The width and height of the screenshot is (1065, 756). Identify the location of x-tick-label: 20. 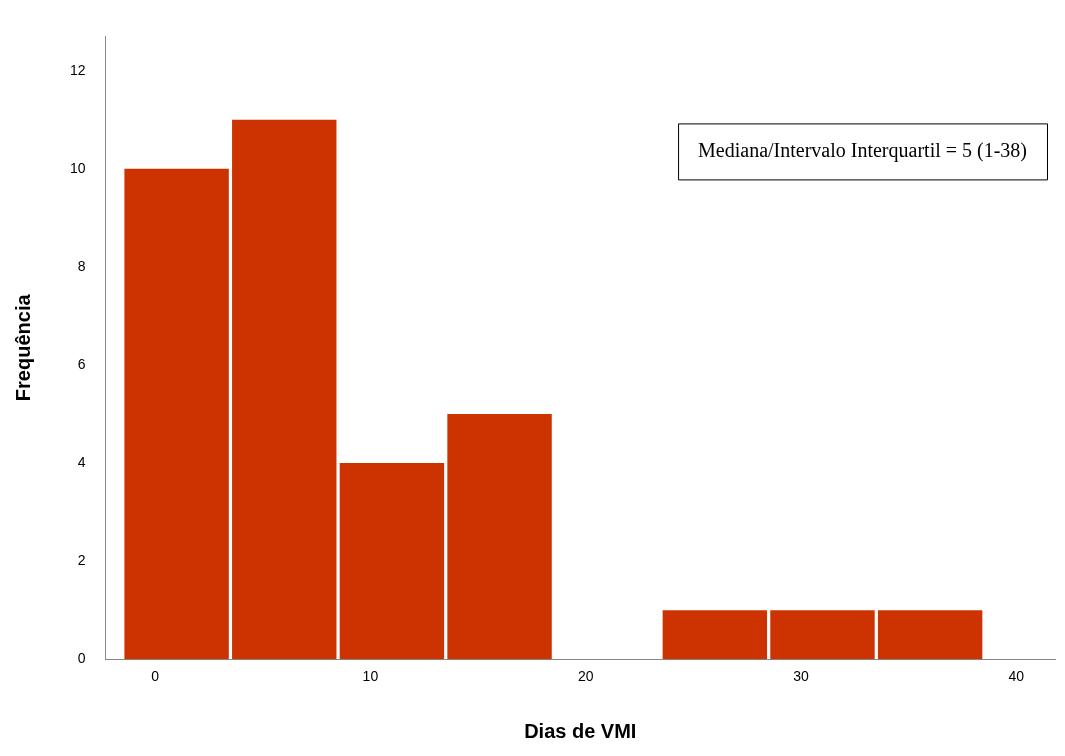
(585, 676).